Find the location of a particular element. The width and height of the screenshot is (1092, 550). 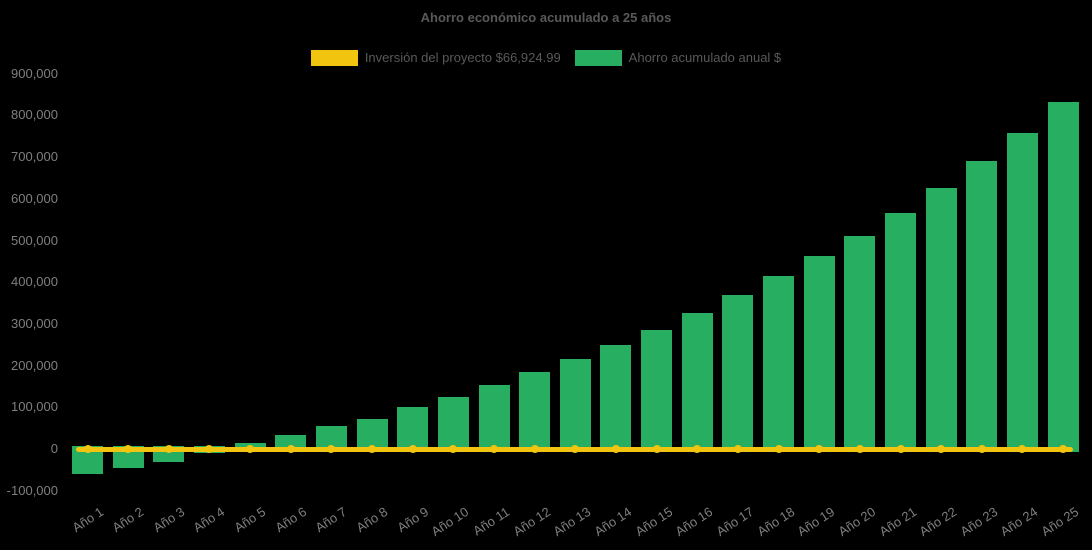

bar-año-15 is located at coordinates (657, 390).